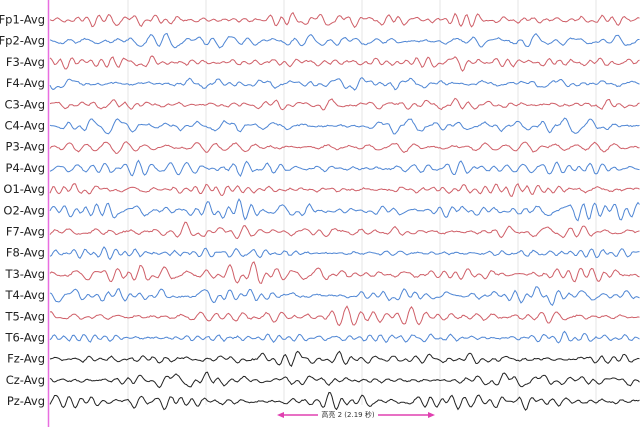 Image resolution: width=640 pixels, height=427 pixels. I want to click on channel-label: Cz-Avg, so click(25, 380).